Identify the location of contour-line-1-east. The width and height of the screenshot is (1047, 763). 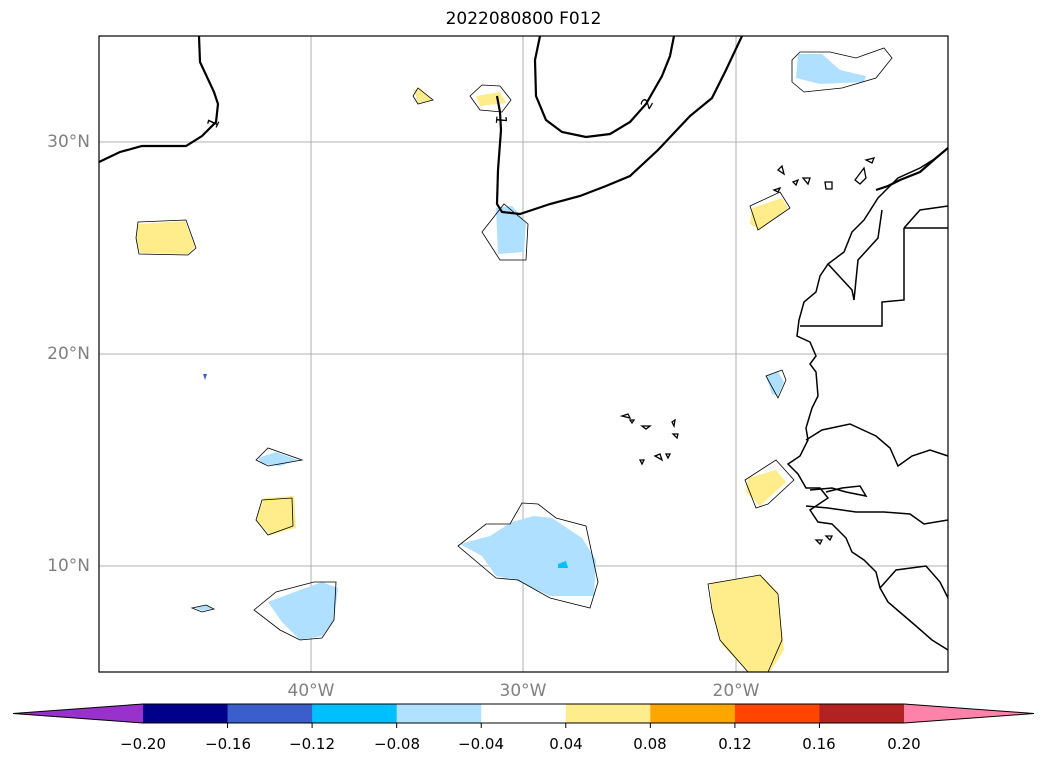
(604, 87).